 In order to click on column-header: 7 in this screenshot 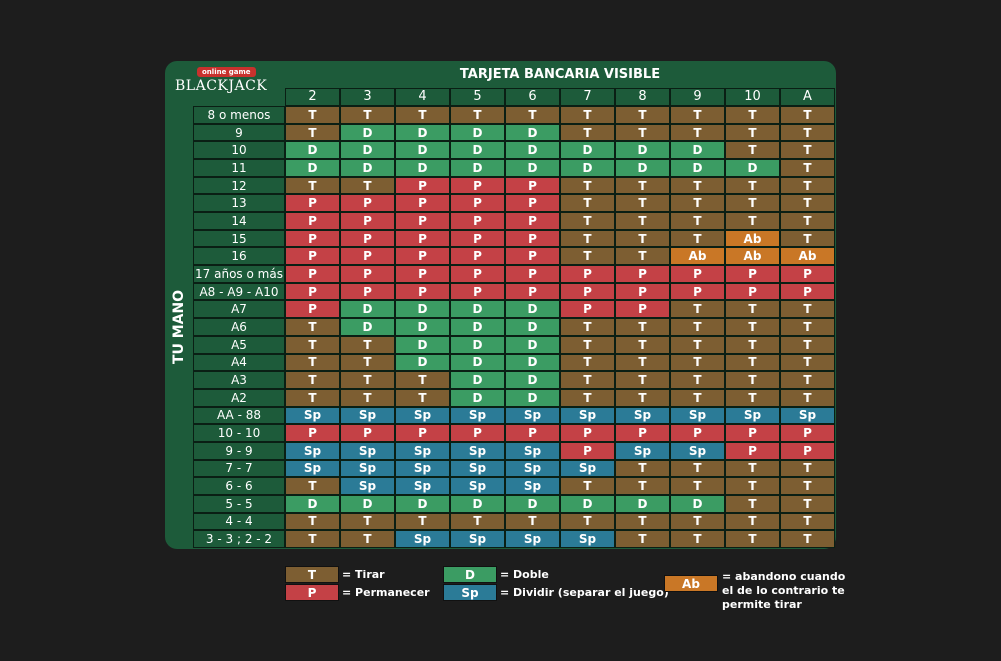, I will do `click(587, 97)`.